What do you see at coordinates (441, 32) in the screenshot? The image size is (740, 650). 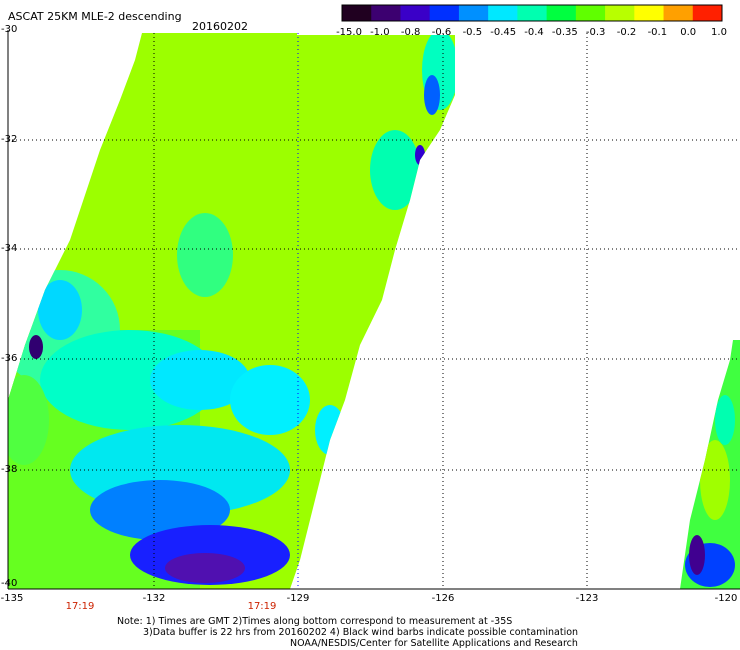 I see `colorbar-label: -0.6` at bounding box center [441, 32].